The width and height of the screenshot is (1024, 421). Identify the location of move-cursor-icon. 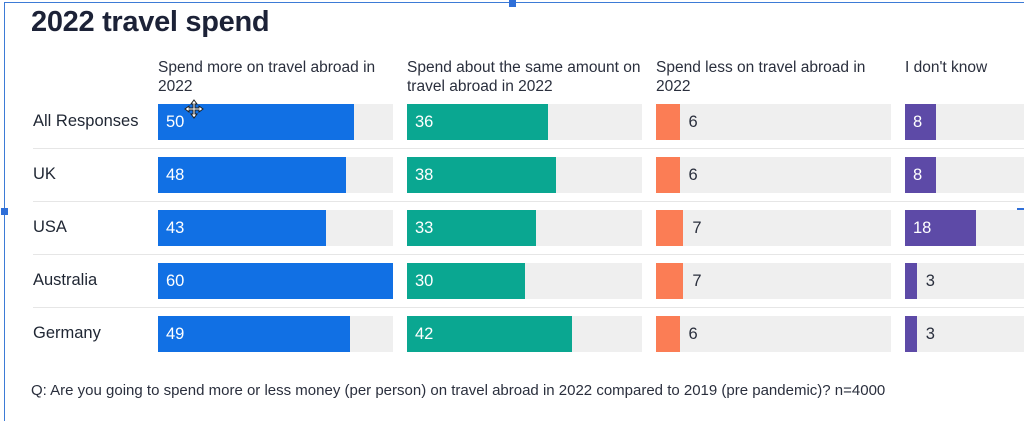
(194, 109).